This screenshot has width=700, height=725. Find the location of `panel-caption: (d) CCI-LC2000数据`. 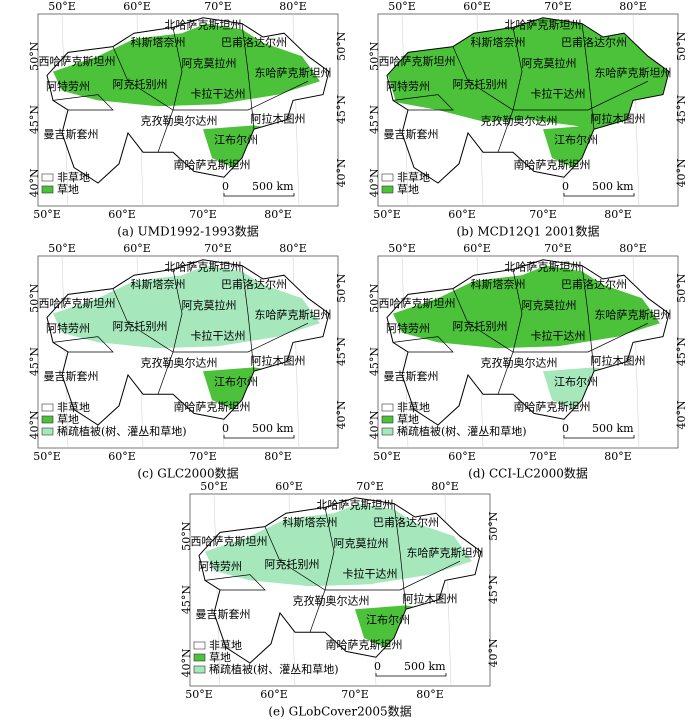

panel-caption: (d) CCI-LC2000数据 is located at coordinates (528, 473).